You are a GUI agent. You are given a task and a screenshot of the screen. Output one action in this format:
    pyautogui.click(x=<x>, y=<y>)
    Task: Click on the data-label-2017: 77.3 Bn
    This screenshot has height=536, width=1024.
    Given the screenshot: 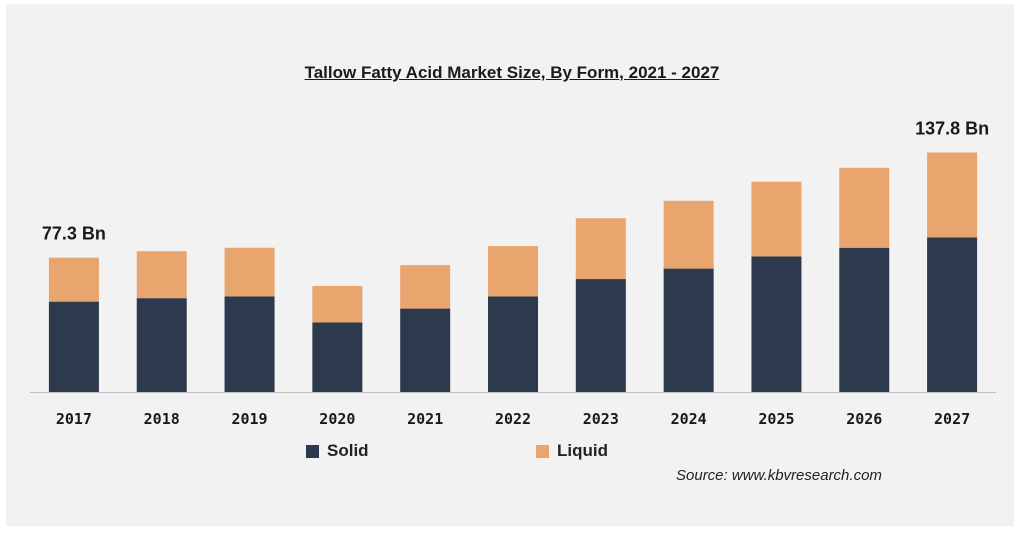 What is the action you would take?
    pyautogui.click(x=74, y=234)
    